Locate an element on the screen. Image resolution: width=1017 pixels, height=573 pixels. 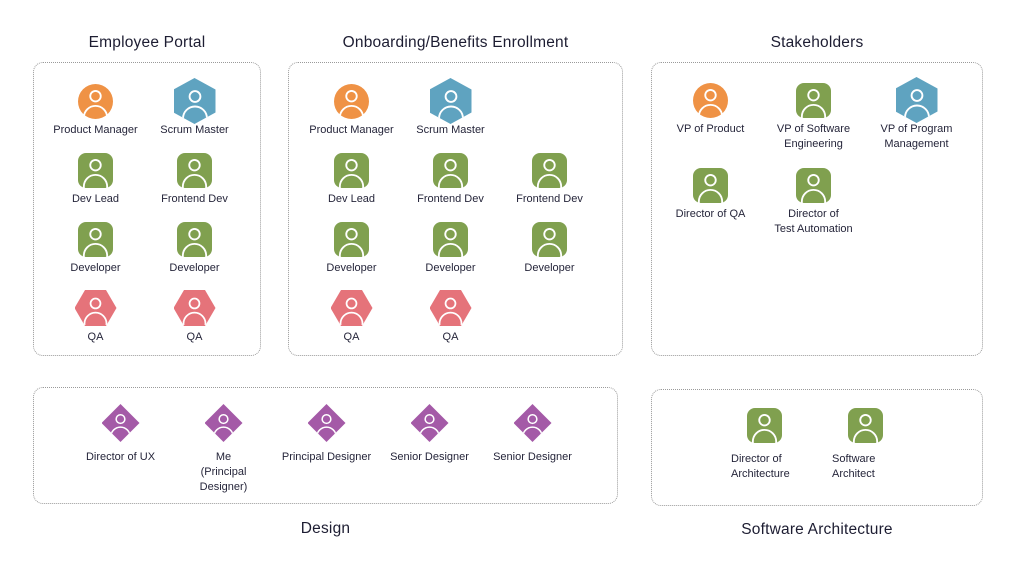
person-item: Software Architect is located at coordinates (865, 442).